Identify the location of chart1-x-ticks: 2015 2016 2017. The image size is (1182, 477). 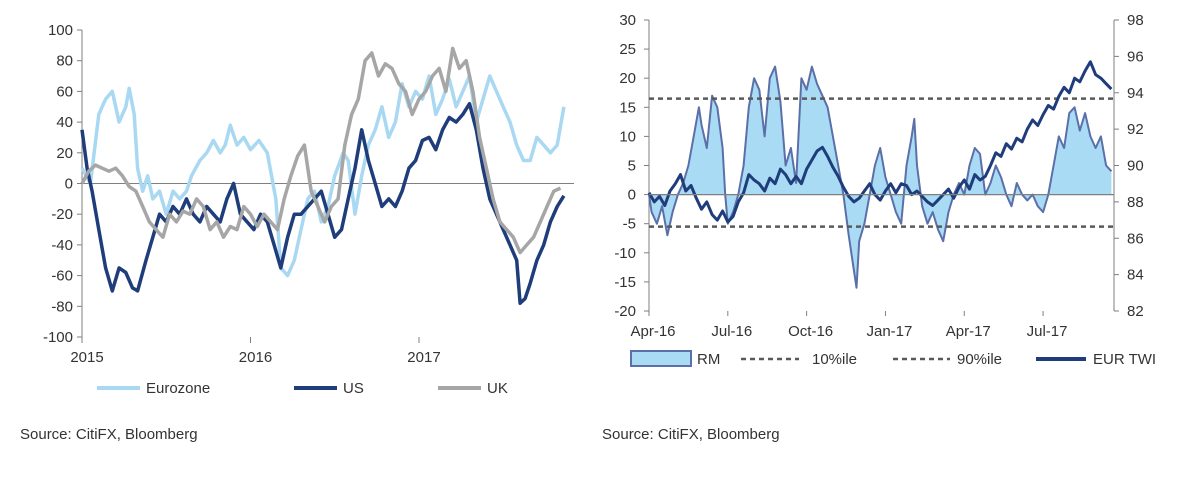
(255, 351).